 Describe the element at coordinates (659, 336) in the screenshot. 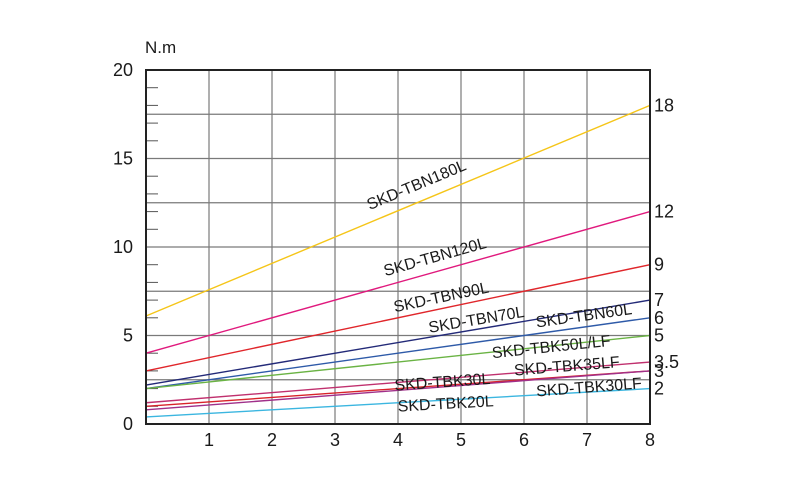

I see `end-value-label: 5` at that location.